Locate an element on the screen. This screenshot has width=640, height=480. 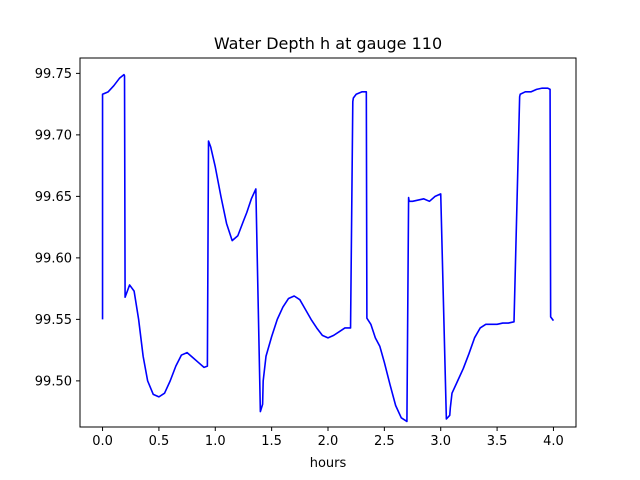
x-tick-label: 2.5 is located at coordinates (384, 441).